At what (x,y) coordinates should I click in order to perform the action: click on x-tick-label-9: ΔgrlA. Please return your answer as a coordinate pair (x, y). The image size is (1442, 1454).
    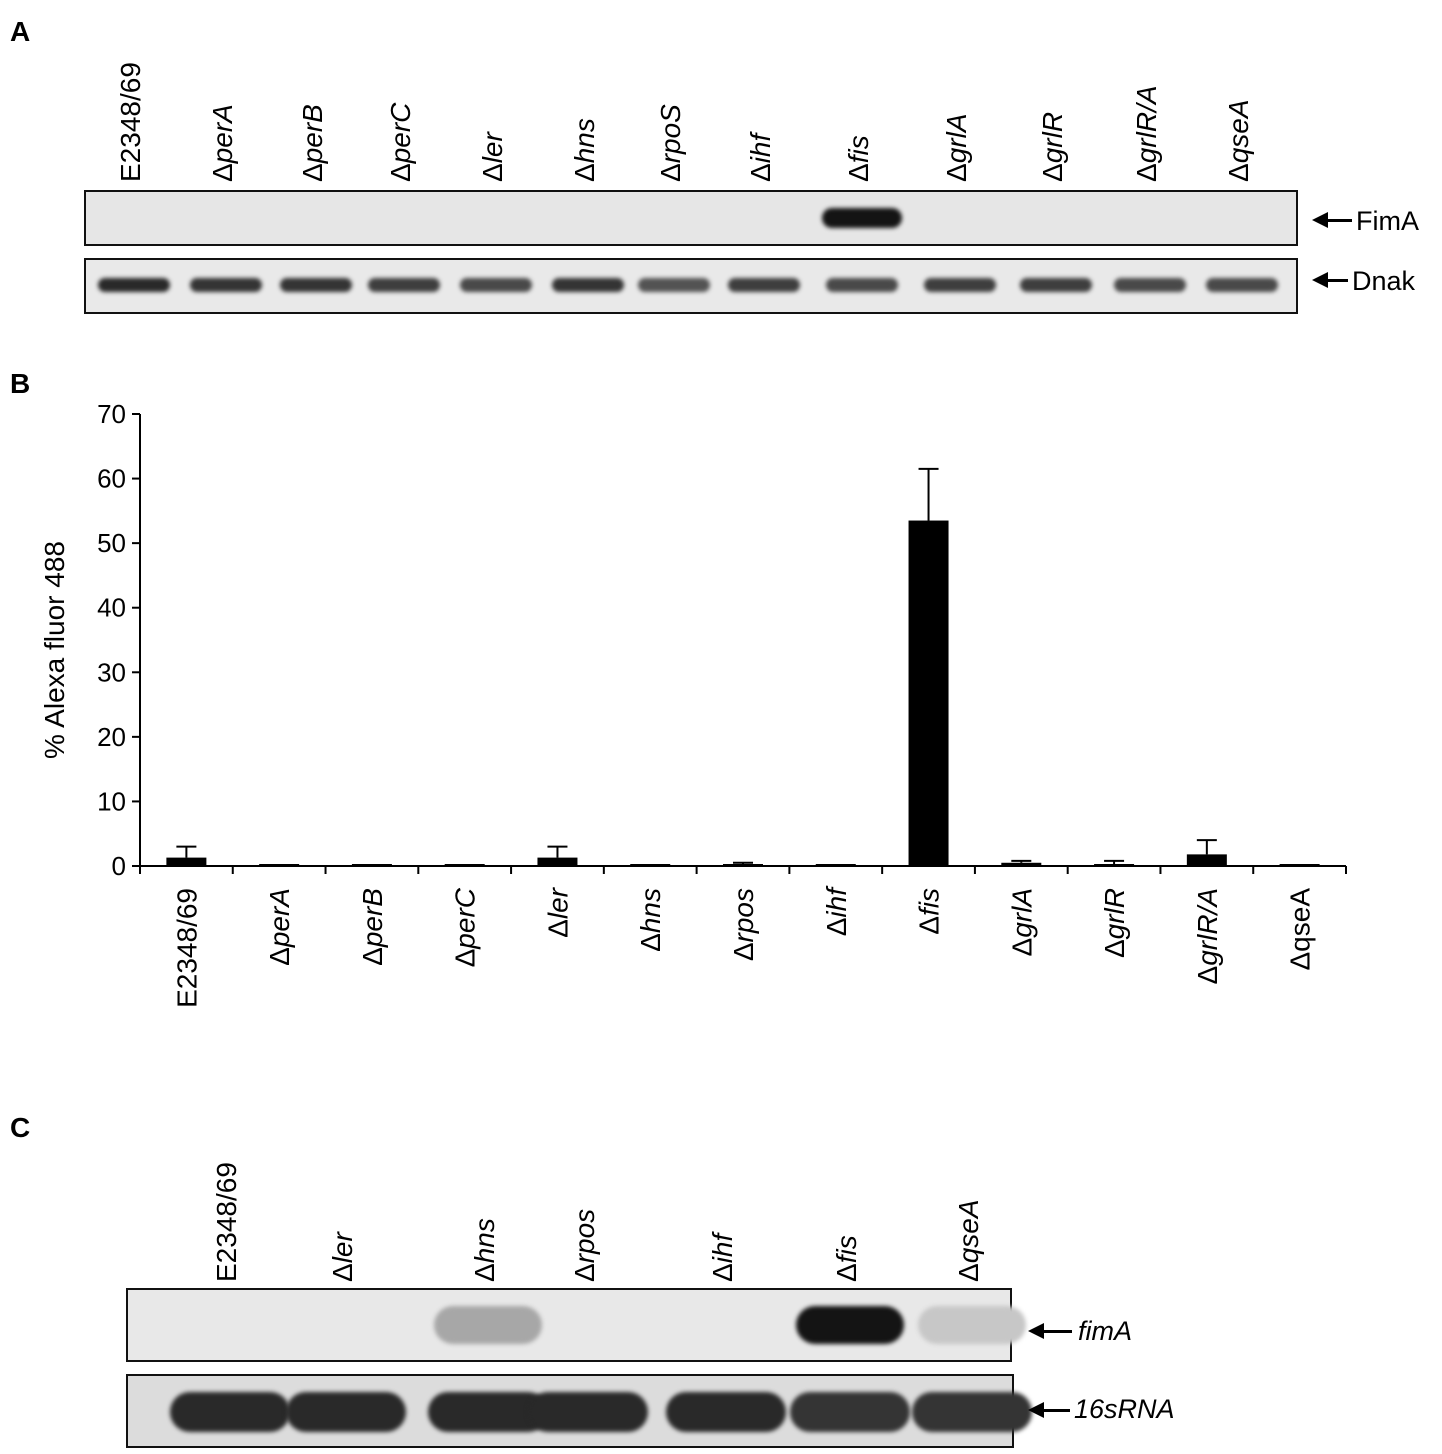
    Looking at the image, I should click on (1021, 922).